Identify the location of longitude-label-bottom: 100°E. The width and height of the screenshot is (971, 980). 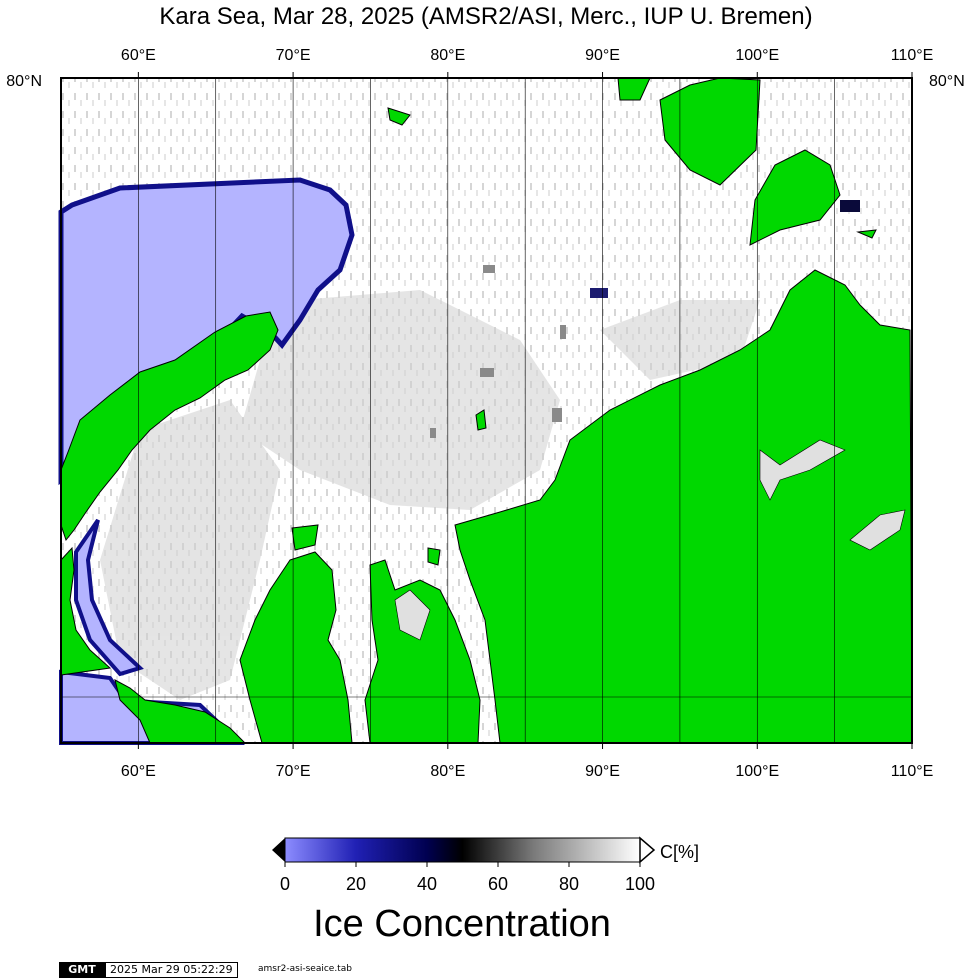
(757, 771).